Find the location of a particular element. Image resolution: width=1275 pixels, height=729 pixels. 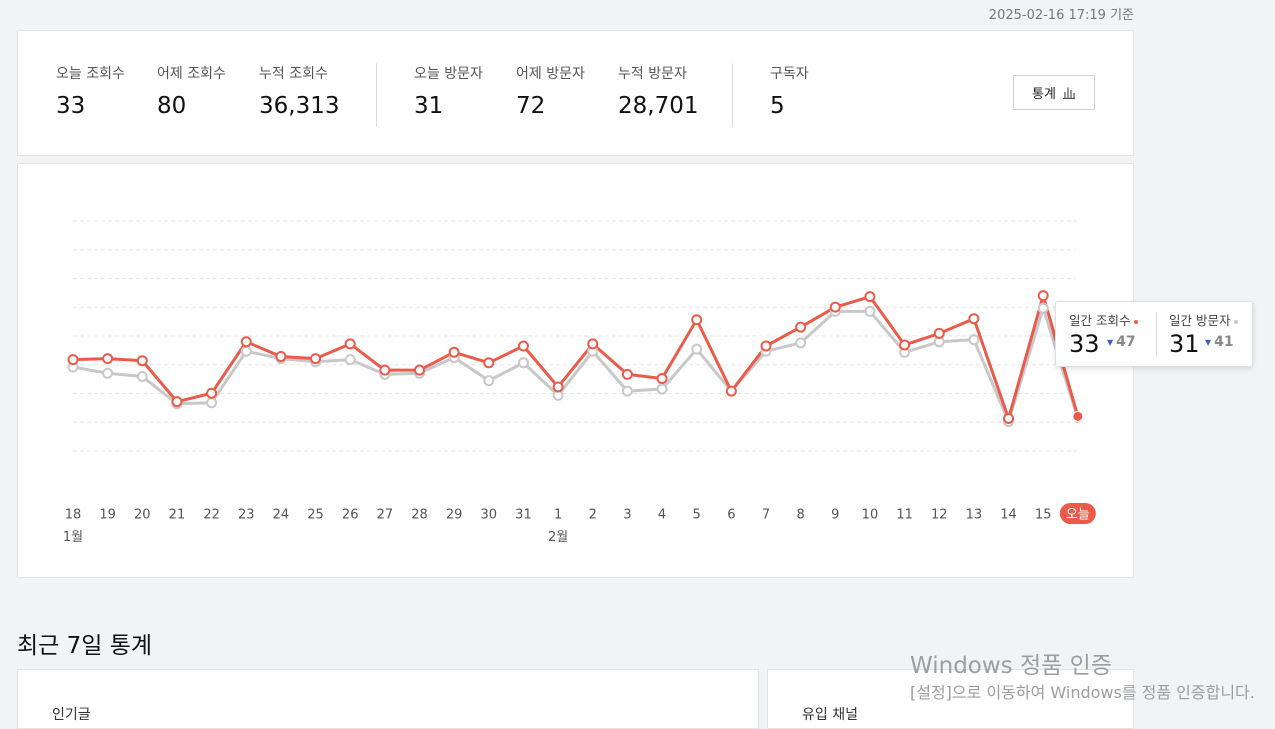

x-tick-label: 10 is located at coordinates (870, 515).